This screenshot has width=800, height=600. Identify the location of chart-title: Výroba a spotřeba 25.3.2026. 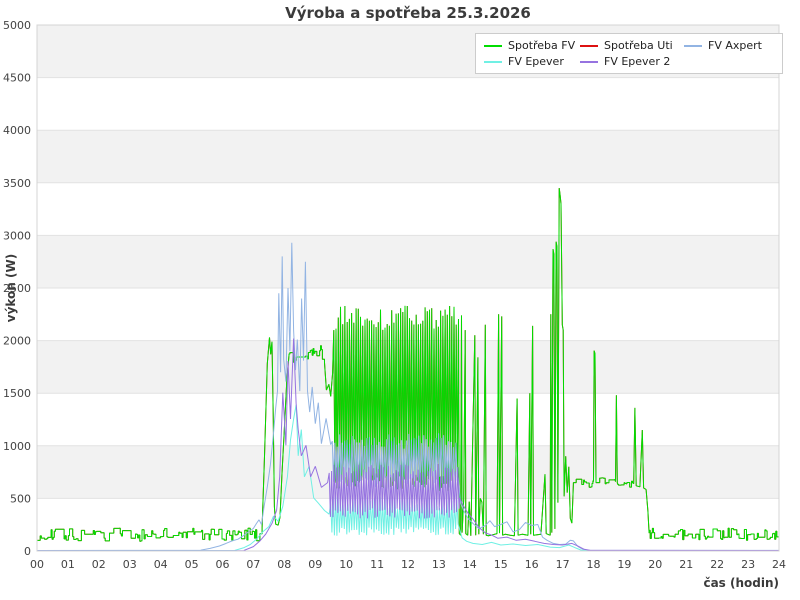
(408, 13).